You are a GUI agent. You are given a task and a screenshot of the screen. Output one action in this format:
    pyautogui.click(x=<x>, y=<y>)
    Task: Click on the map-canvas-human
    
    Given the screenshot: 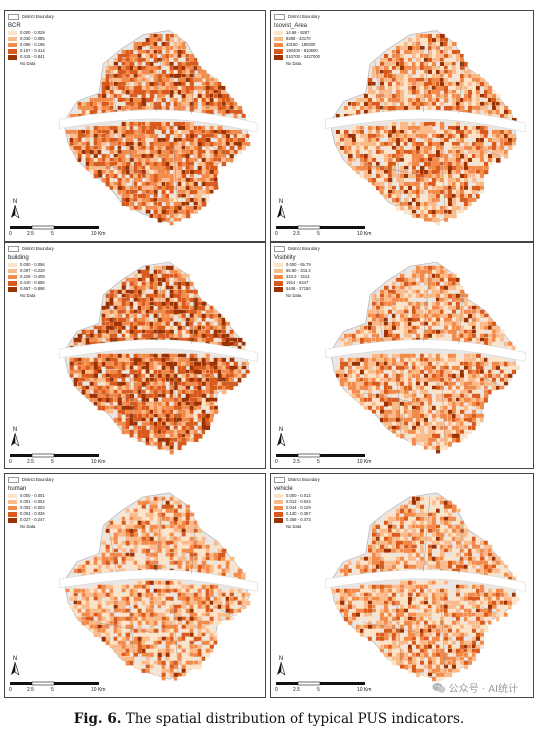 What is the action you would take?
    pyautogui.click(x=158, y=586)
    